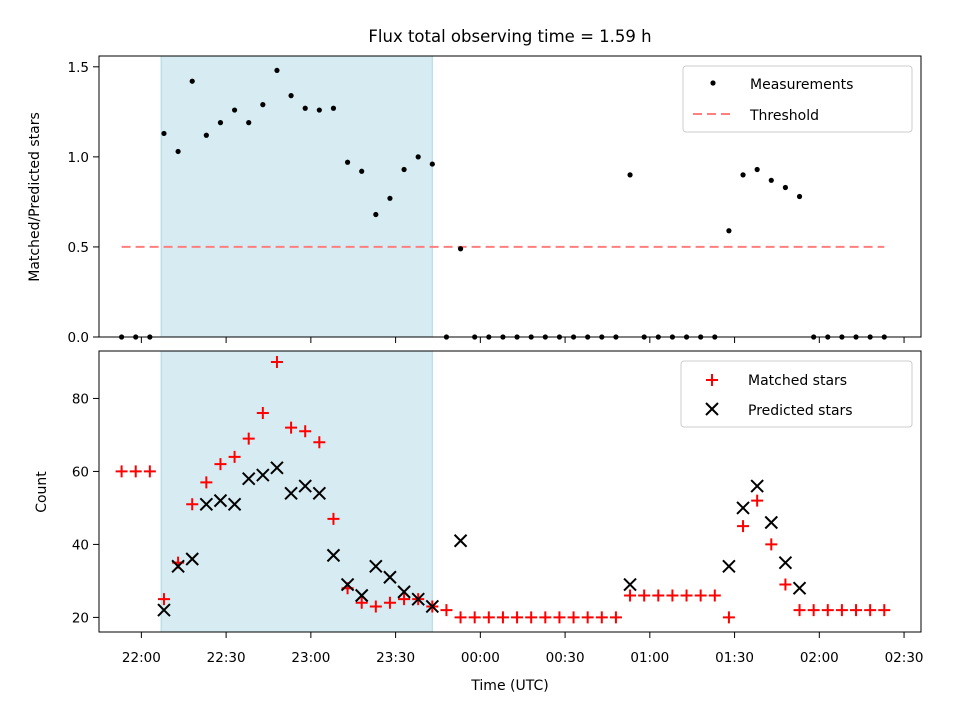 This screenshot has width=960, height=720. I want to click on top-shaded-span, so click(296, 196).